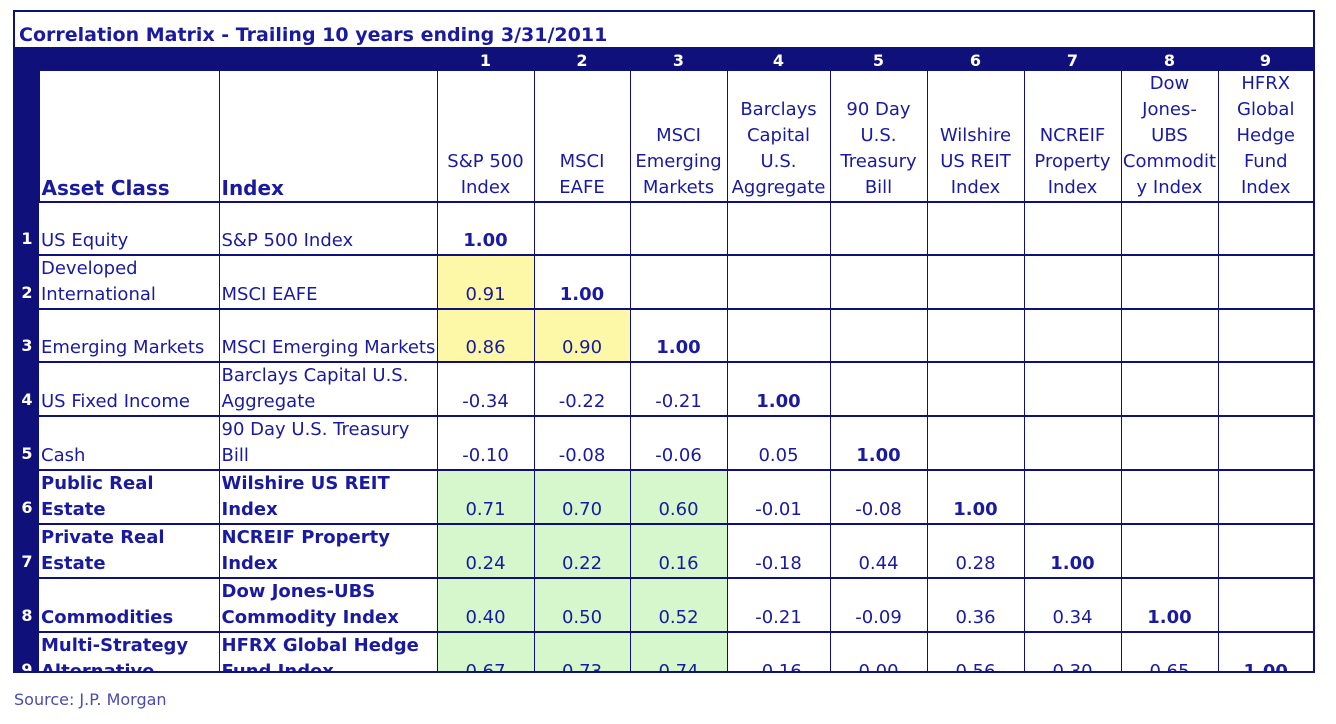 Image resolution: width=1336 pixels, height=724 pixels. I want to click on correlation-value: -0.01, so click(779, 497).